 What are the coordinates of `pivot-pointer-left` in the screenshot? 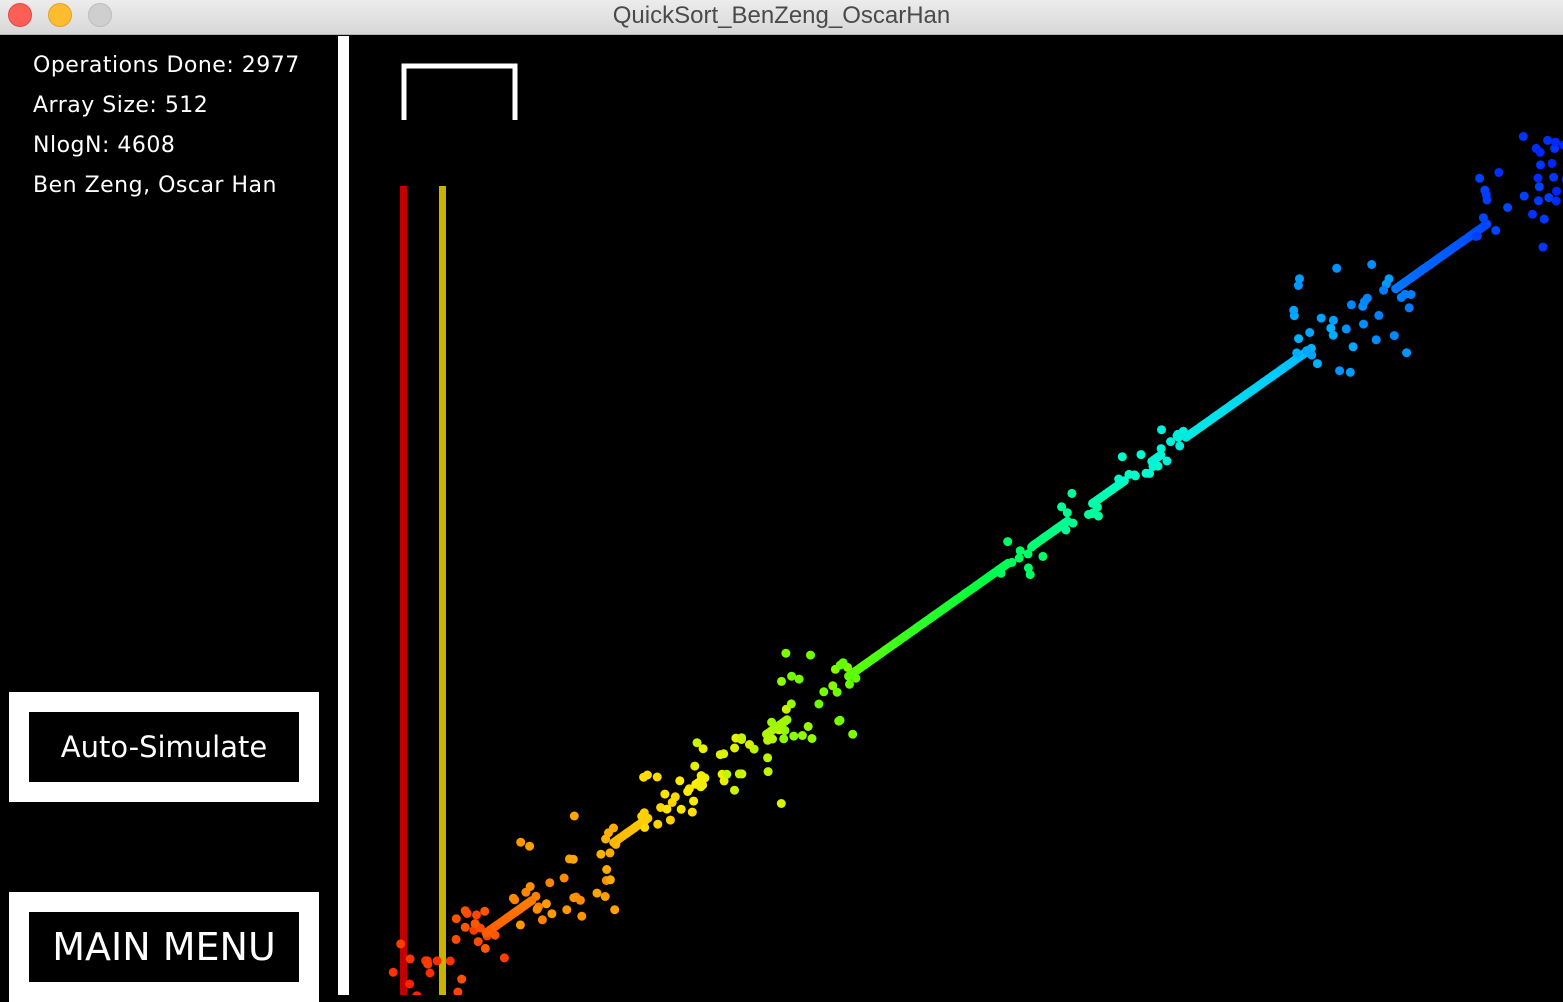 It's located at (403, 590).